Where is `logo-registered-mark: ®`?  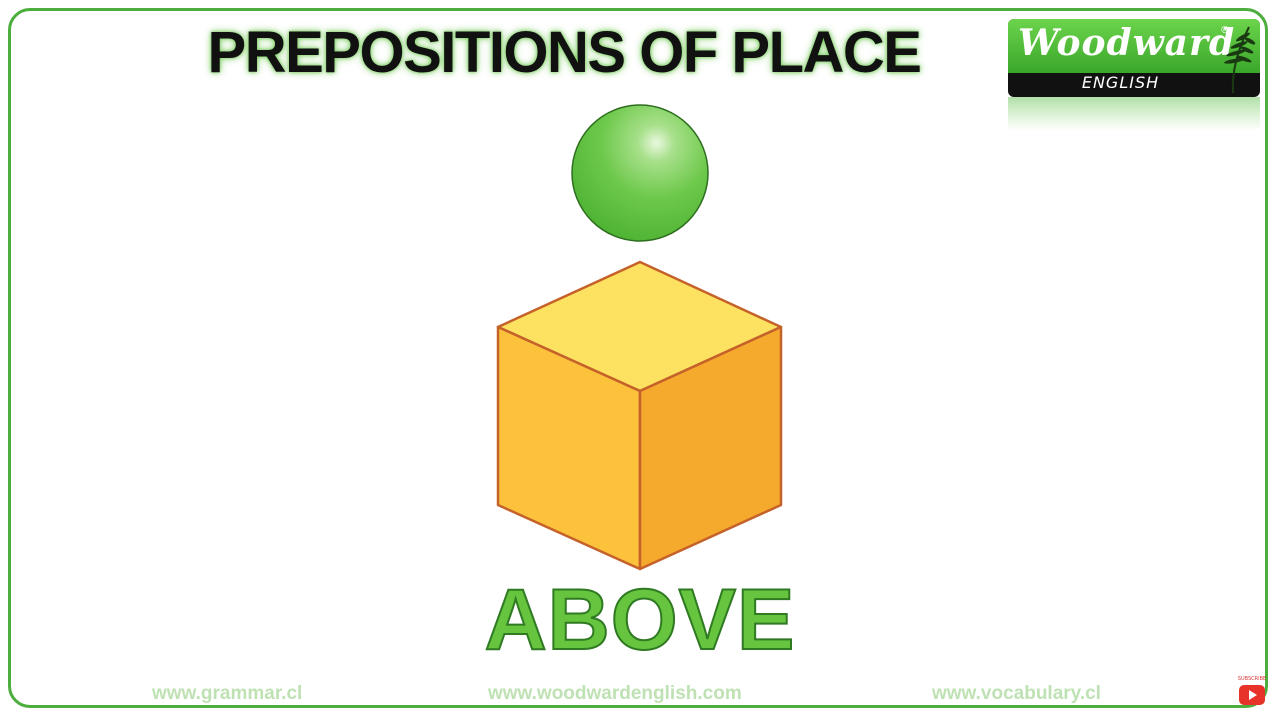 logo-registered-mark: ® is located at coordinates (1225, 30).